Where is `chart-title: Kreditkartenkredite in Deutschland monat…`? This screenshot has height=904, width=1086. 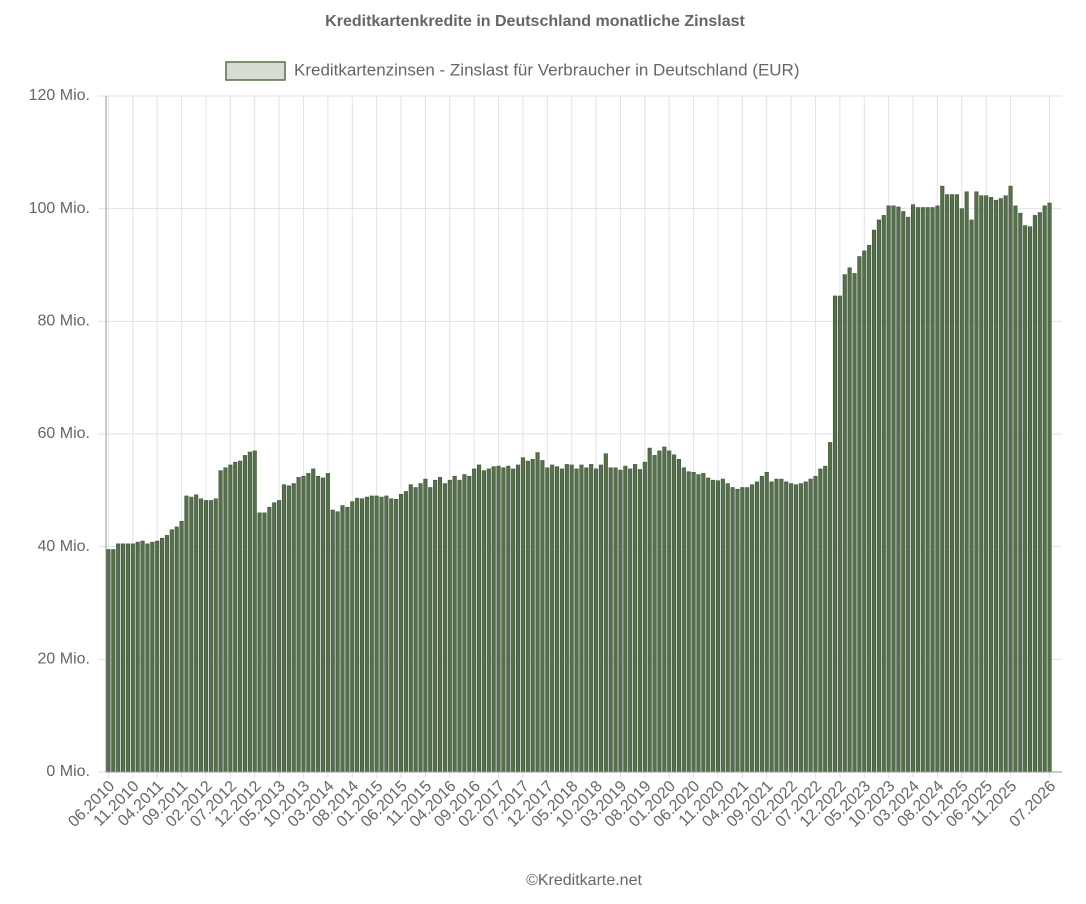
chart-title: Kreditkartenkredite in Deutschland monat… is located at coordinates (535, 21).